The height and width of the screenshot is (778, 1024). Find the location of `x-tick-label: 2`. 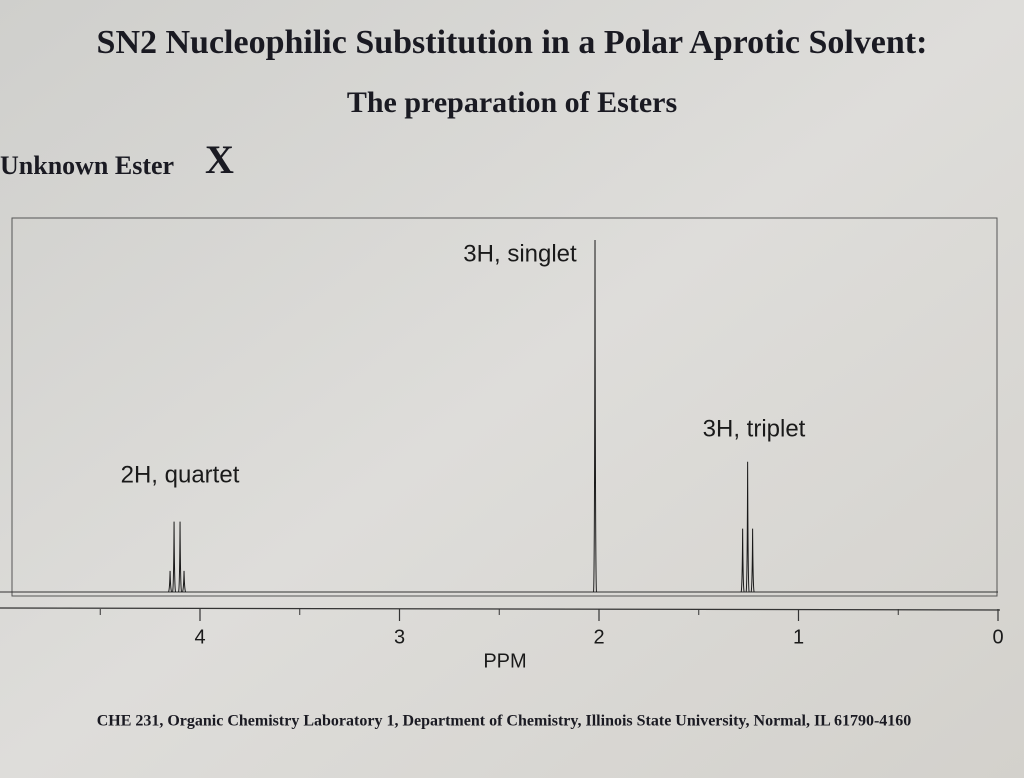

x-tick-label: 2 is located at coordinates (598, 637).